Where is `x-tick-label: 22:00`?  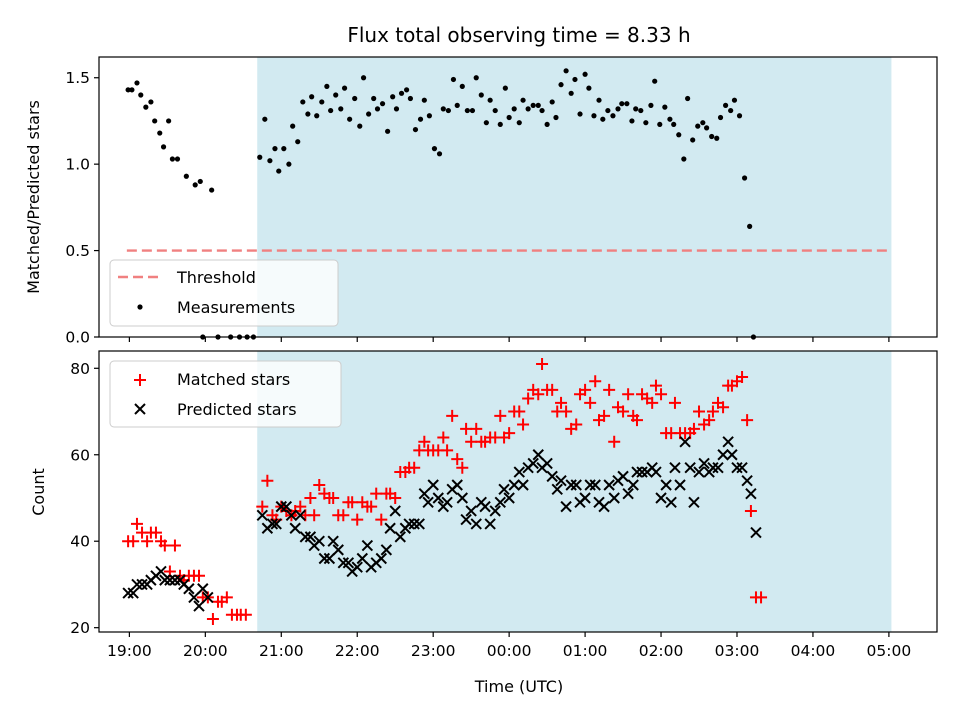
x-tick-label: 22:00 is located at coordinates (357, 651).